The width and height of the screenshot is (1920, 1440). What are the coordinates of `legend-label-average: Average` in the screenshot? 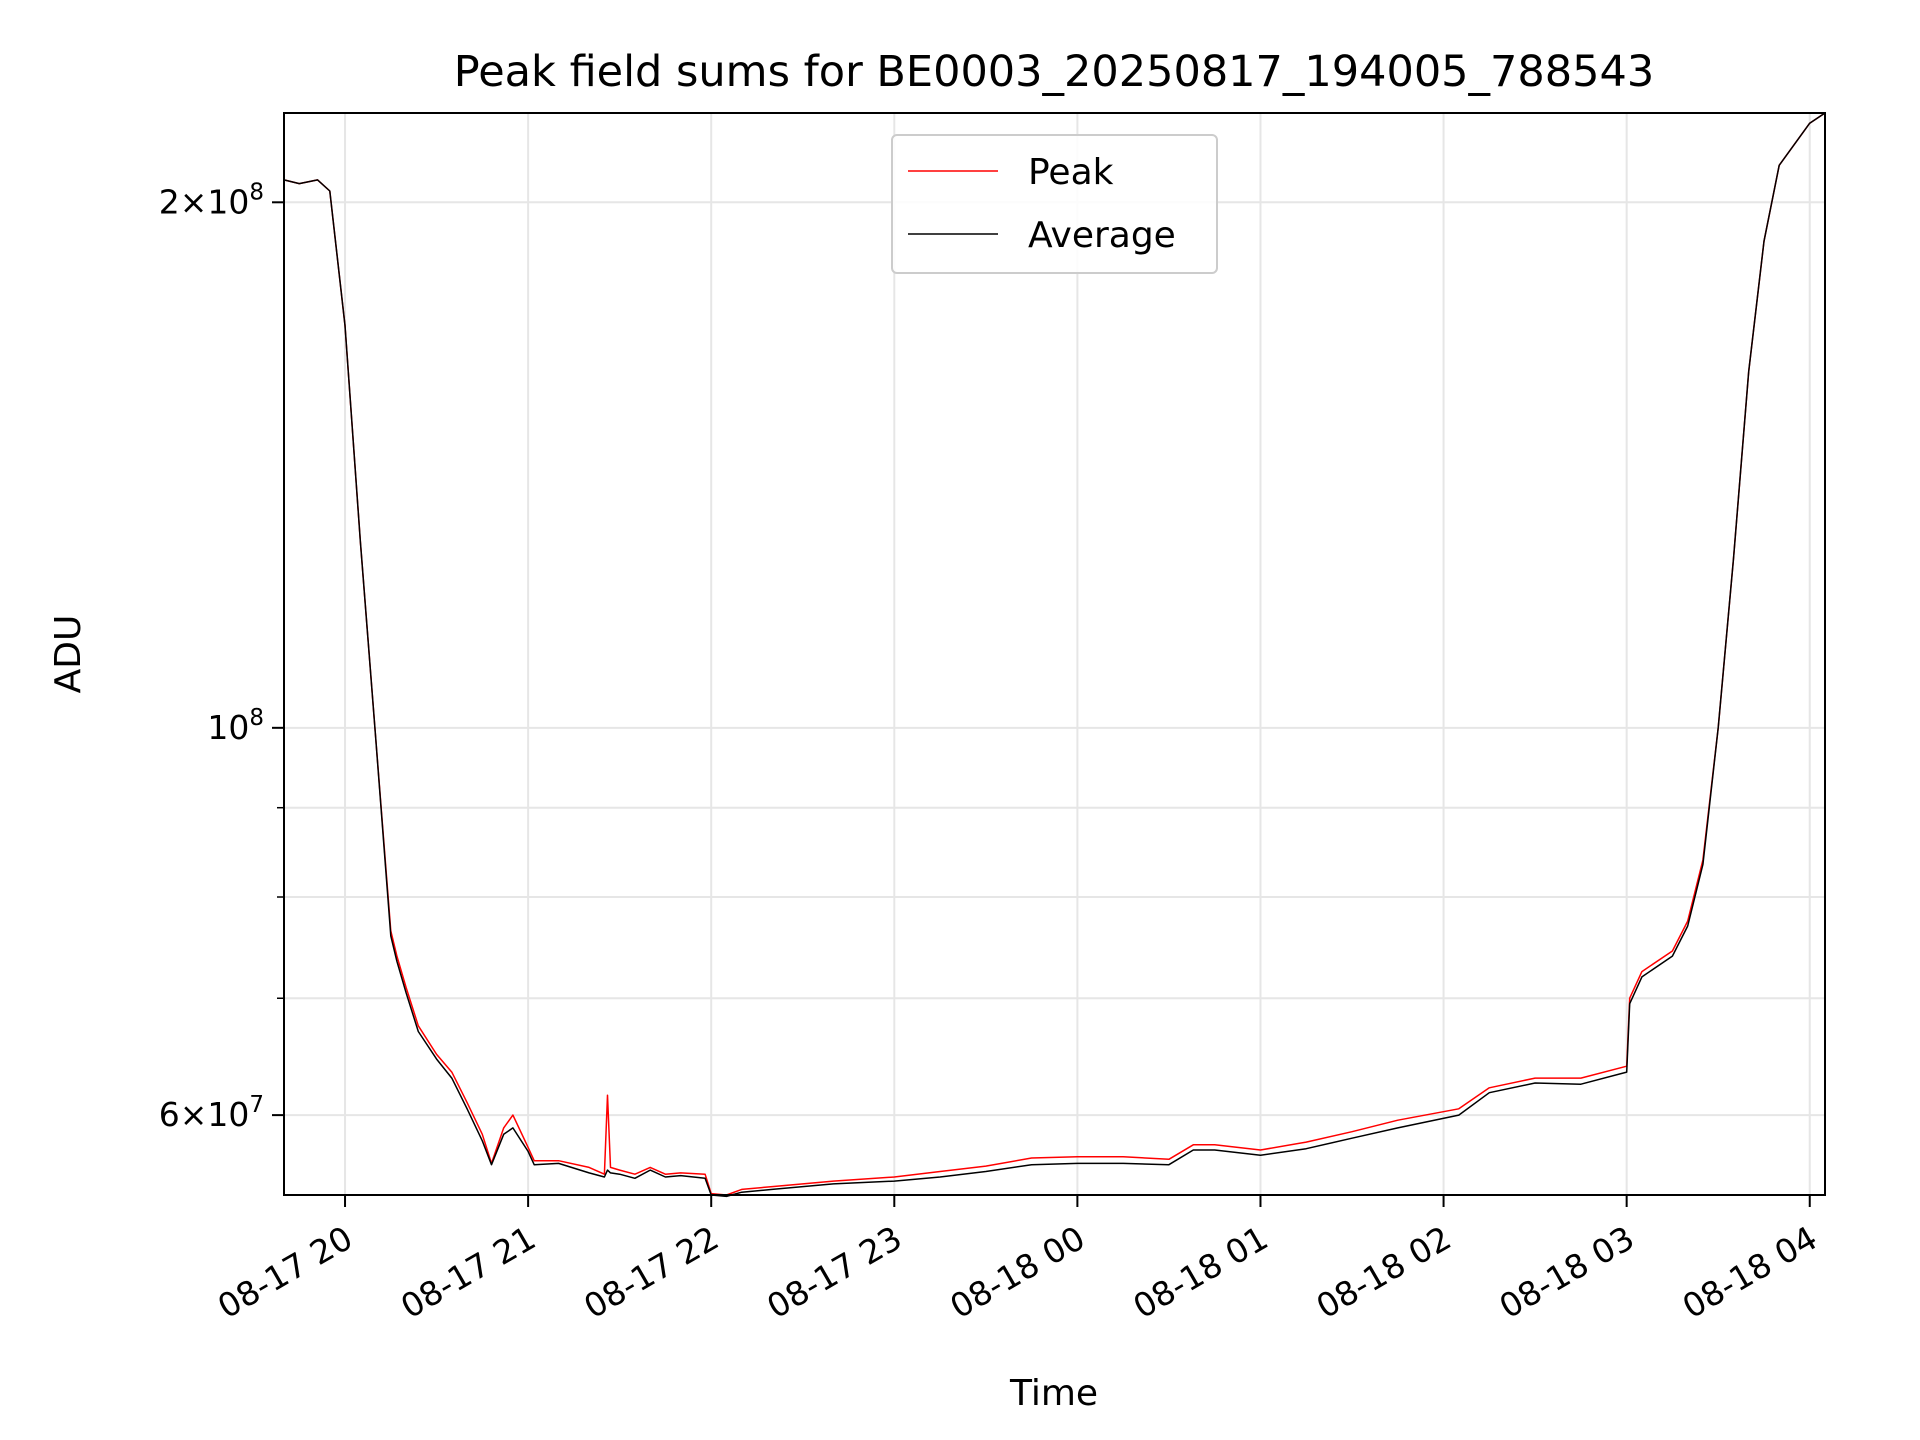 It's located at (1102, 235).